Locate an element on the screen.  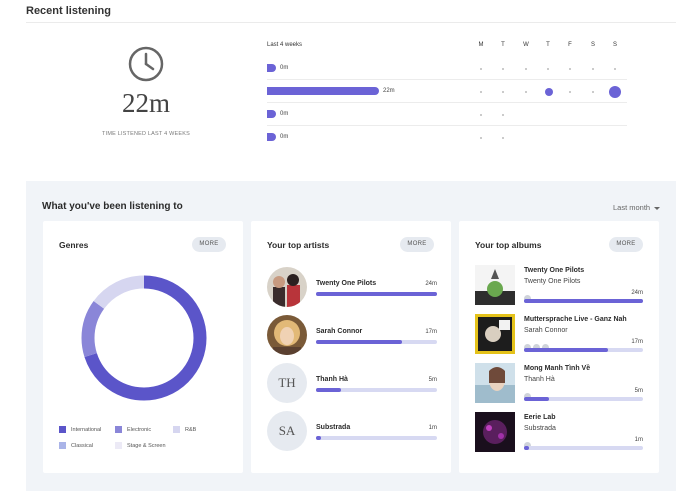
artist-row: Sarah Connor 17m is located at coordinates (352, 335).